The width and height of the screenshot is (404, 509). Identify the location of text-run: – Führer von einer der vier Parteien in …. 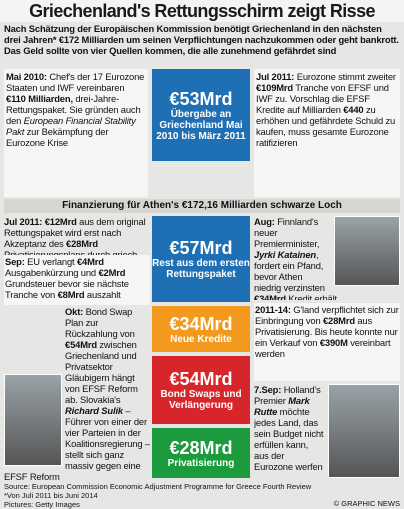
(77, 442).